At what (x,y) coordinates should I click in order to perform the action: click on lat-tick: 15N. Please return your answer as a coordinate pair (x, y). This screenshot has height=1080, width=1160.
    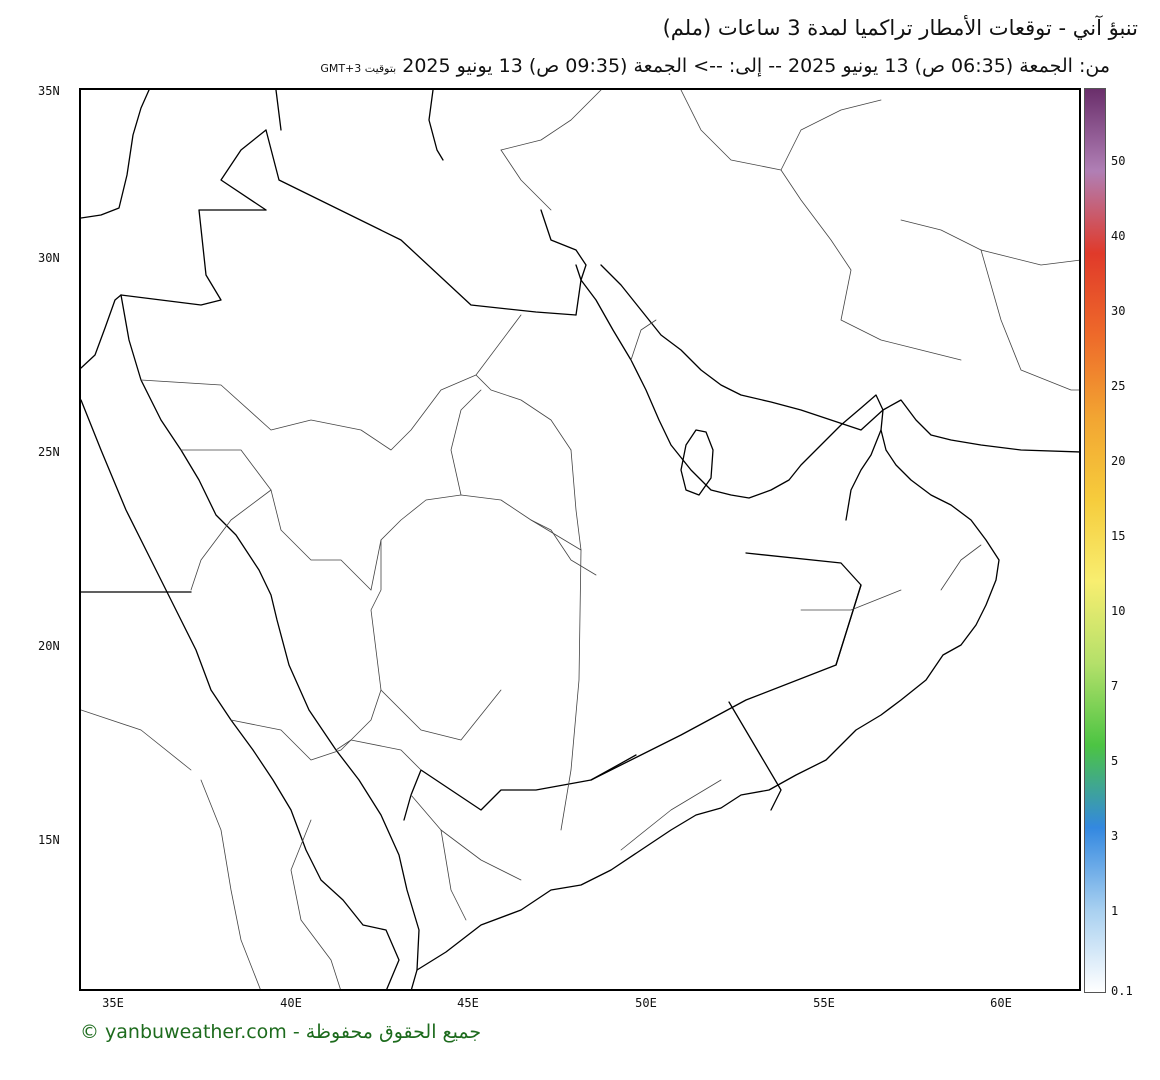
    Looking at the image, I should click on (49, 840).